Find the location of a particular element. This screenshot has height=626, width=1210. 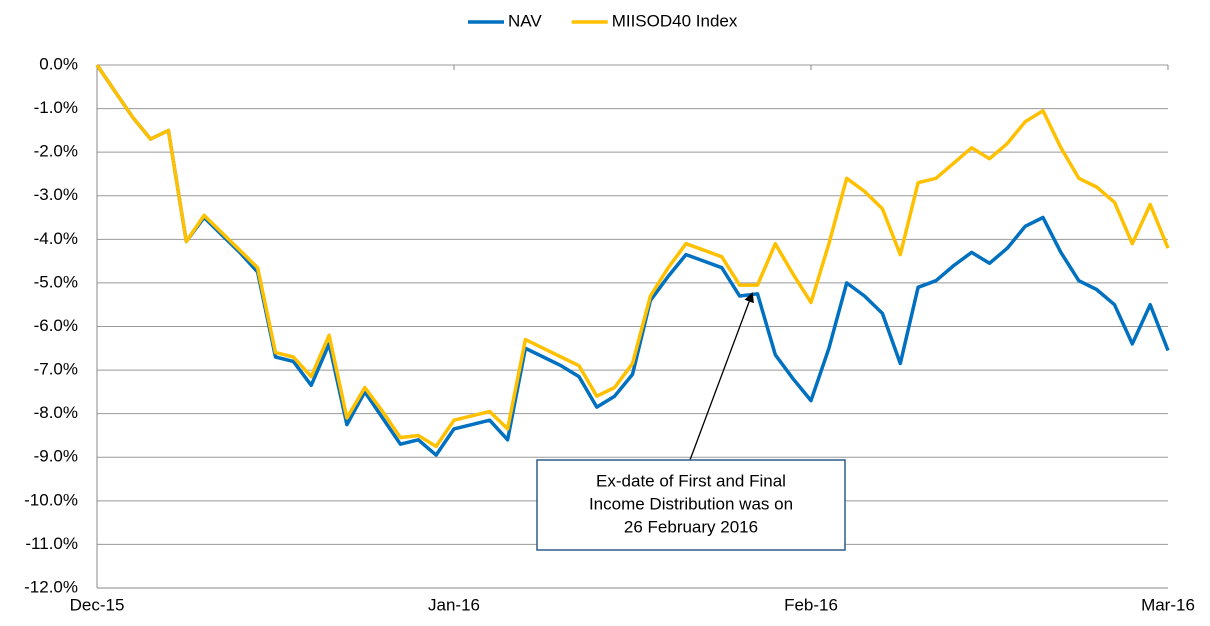

x-tick-label: Dec-15 is located at coordinates (97, 604).